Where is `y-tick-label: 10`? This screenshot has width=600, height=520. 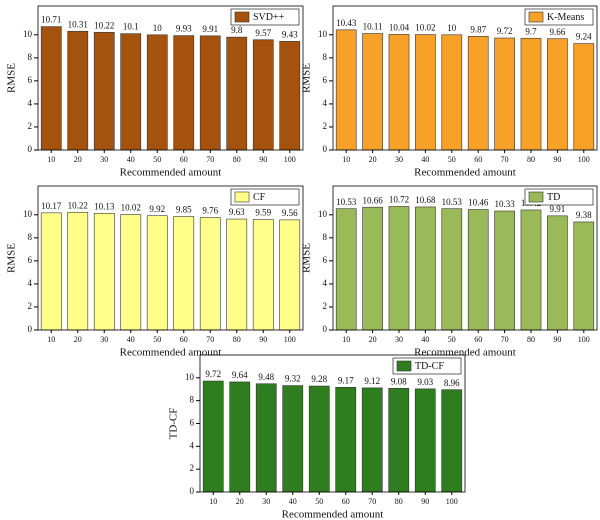 y-tick-label: 10 is located at coordinates (28, 34).